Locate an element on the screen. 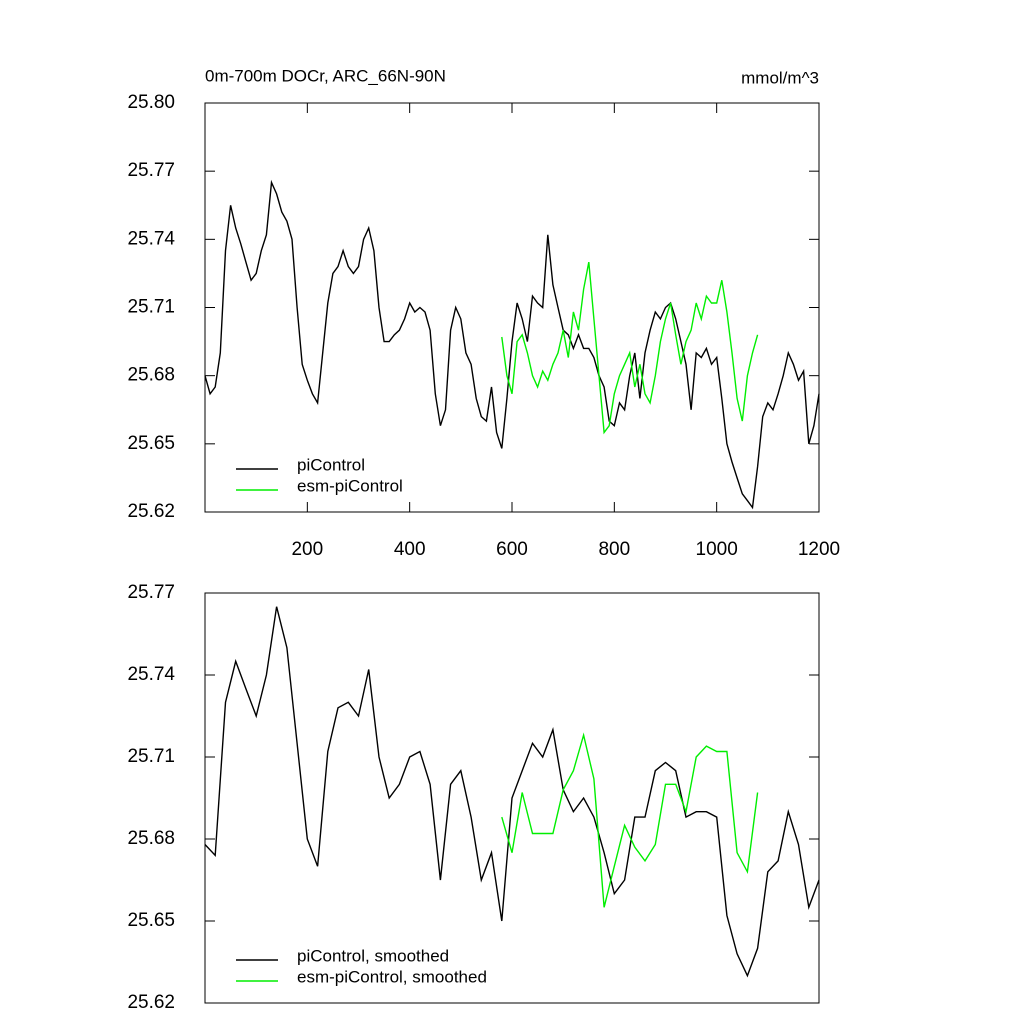 The width and height of the screenshot is (1024, 1029). legend-label: piControl is located at coordinates (331, 464).